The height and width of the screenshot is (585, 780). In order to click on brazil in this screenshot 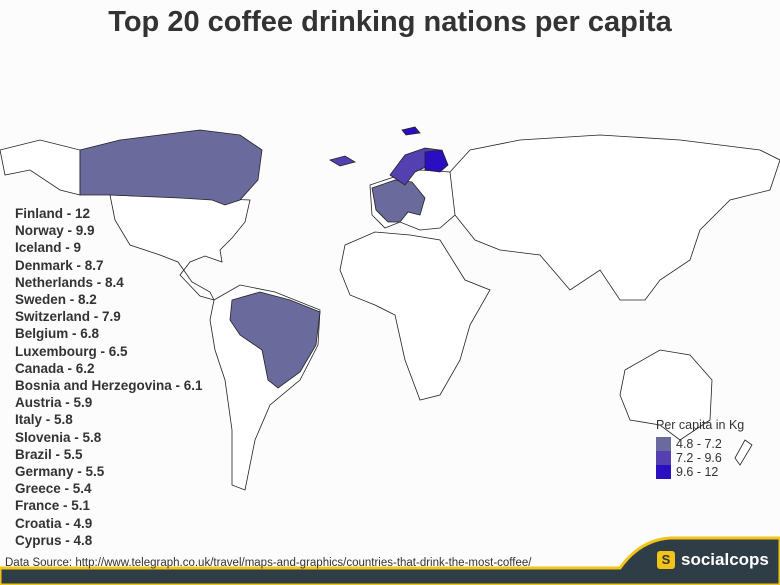, I will do `click(275, 340)`.